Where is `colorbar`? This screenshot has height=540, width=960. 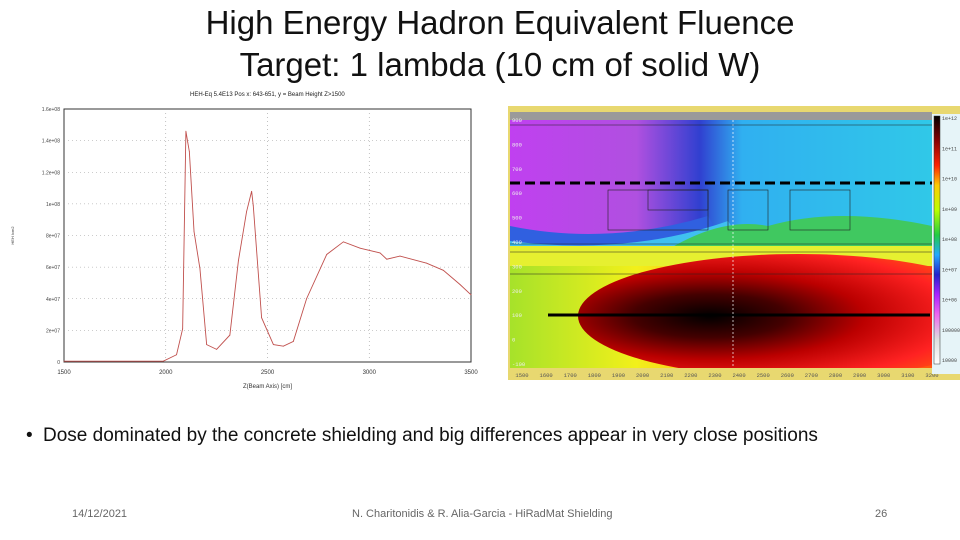 colorbar is located at coordinates (937, 240).